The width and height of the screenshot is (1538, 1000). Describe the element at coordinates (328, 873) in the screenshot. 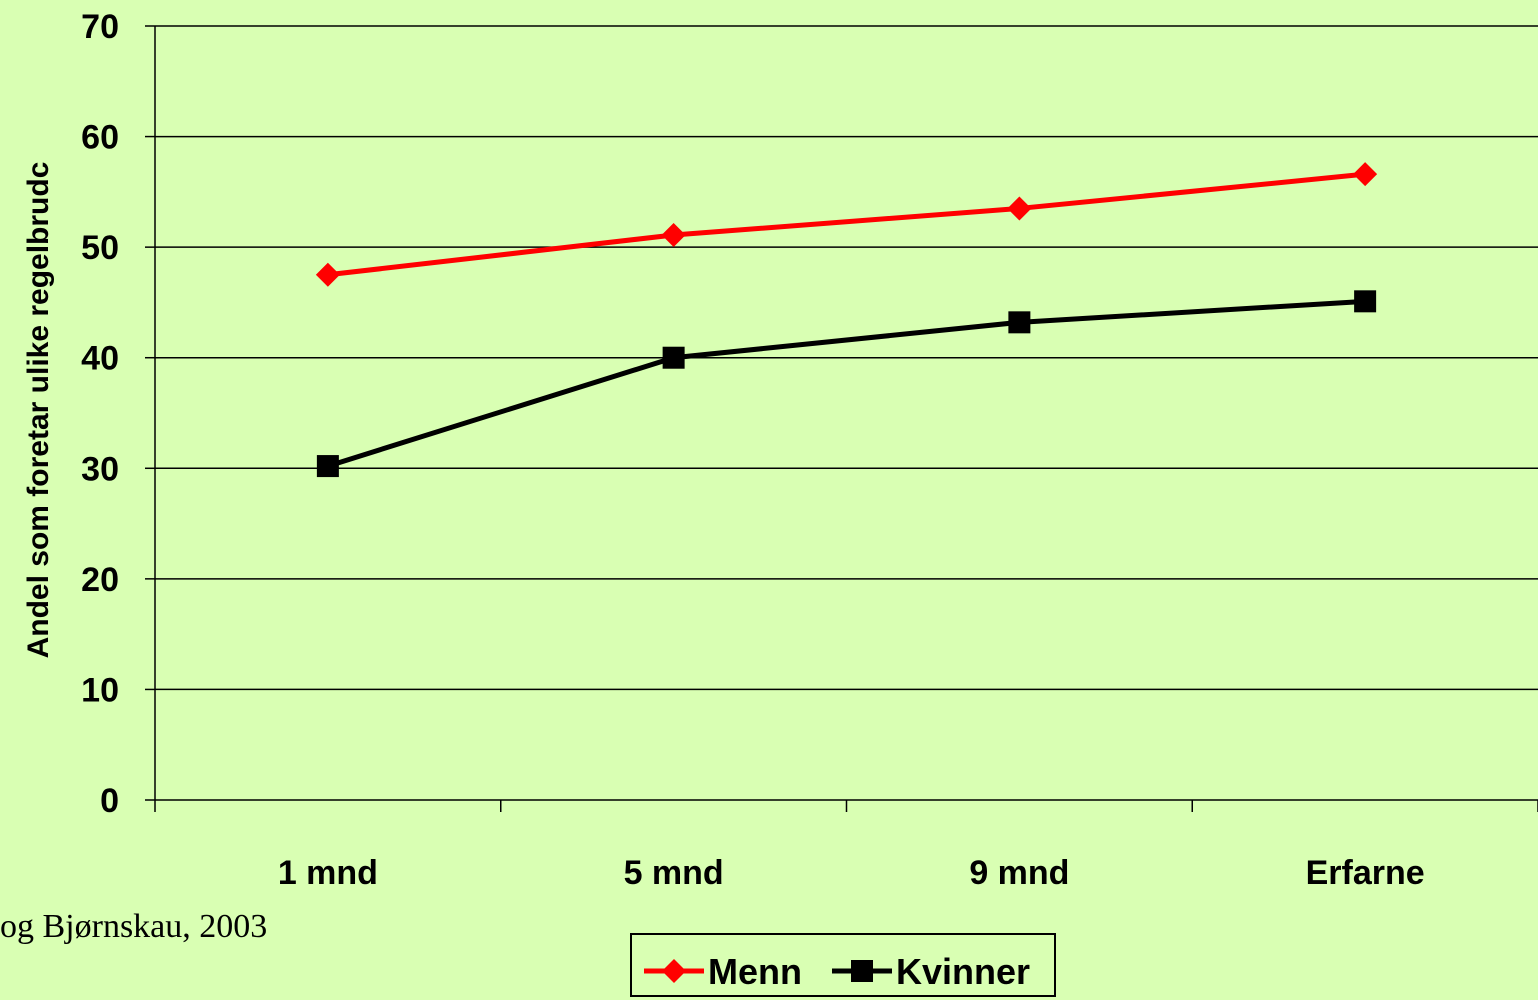

I see `x-tick-label-1: 1 mnd` at that location.